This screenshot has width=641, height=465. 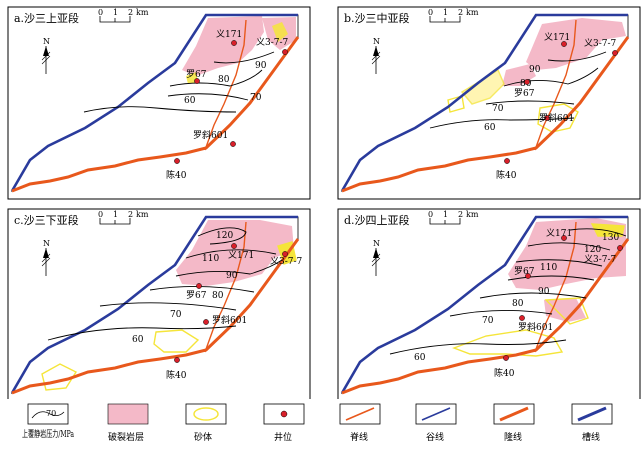 I want to click on sand-bodies, so click(x=538, y=290).